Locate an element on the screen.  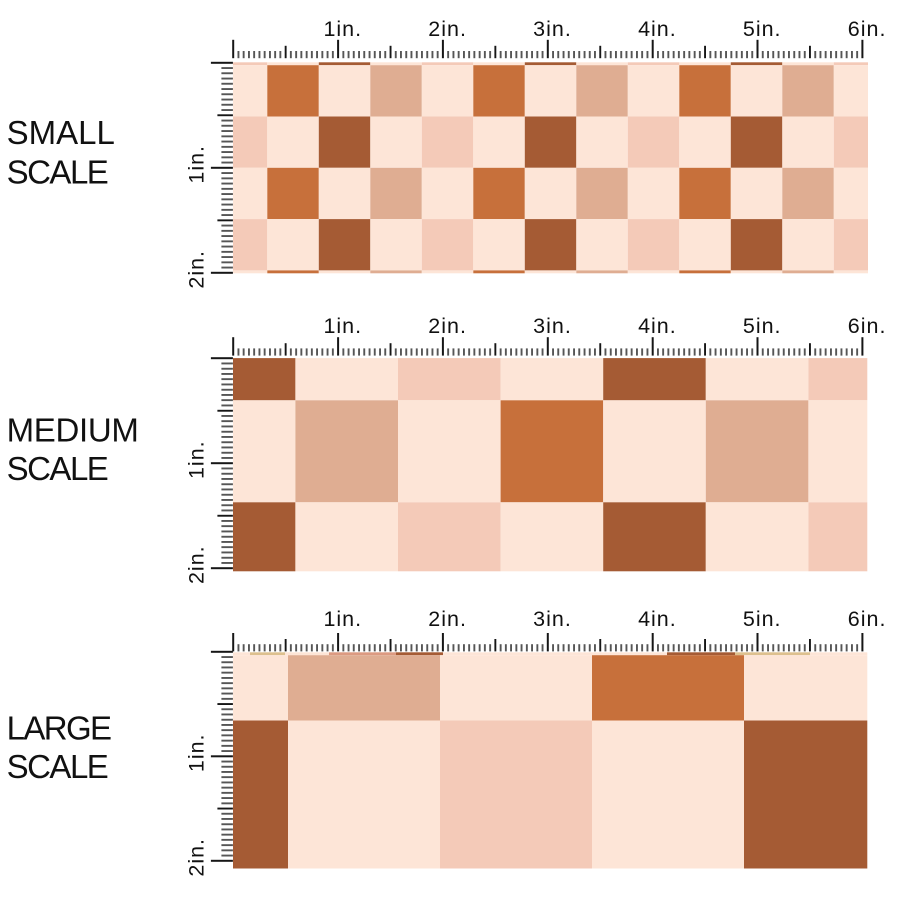
svg-text: MEDIUM is located at coordinates (73, 429).